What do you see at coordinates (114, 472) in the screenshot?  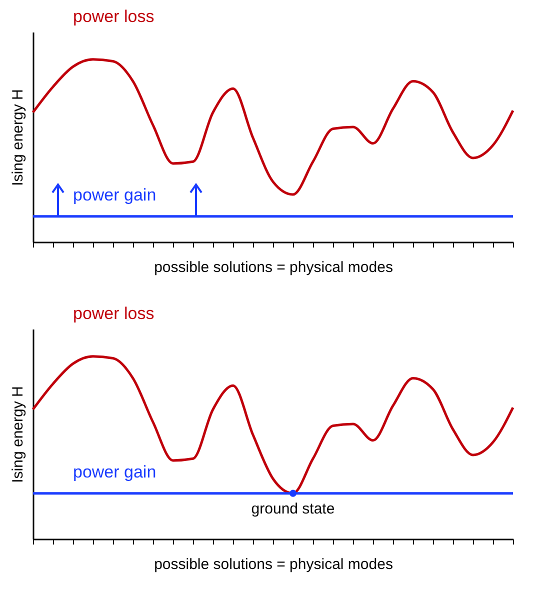 I see `series-label: power gain` at bounding box center [114, 472].